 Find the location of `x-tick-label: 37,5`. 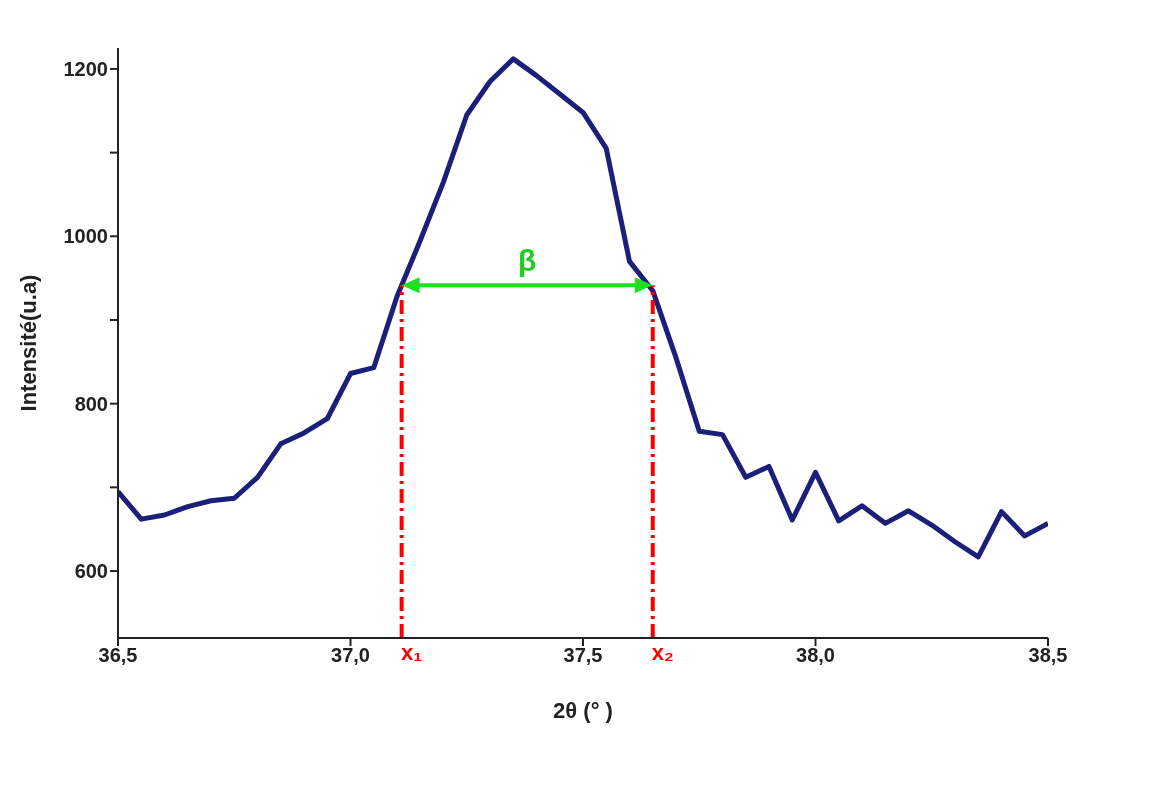

x-tick-label: 37,5 is located at coordinates (583, 655).